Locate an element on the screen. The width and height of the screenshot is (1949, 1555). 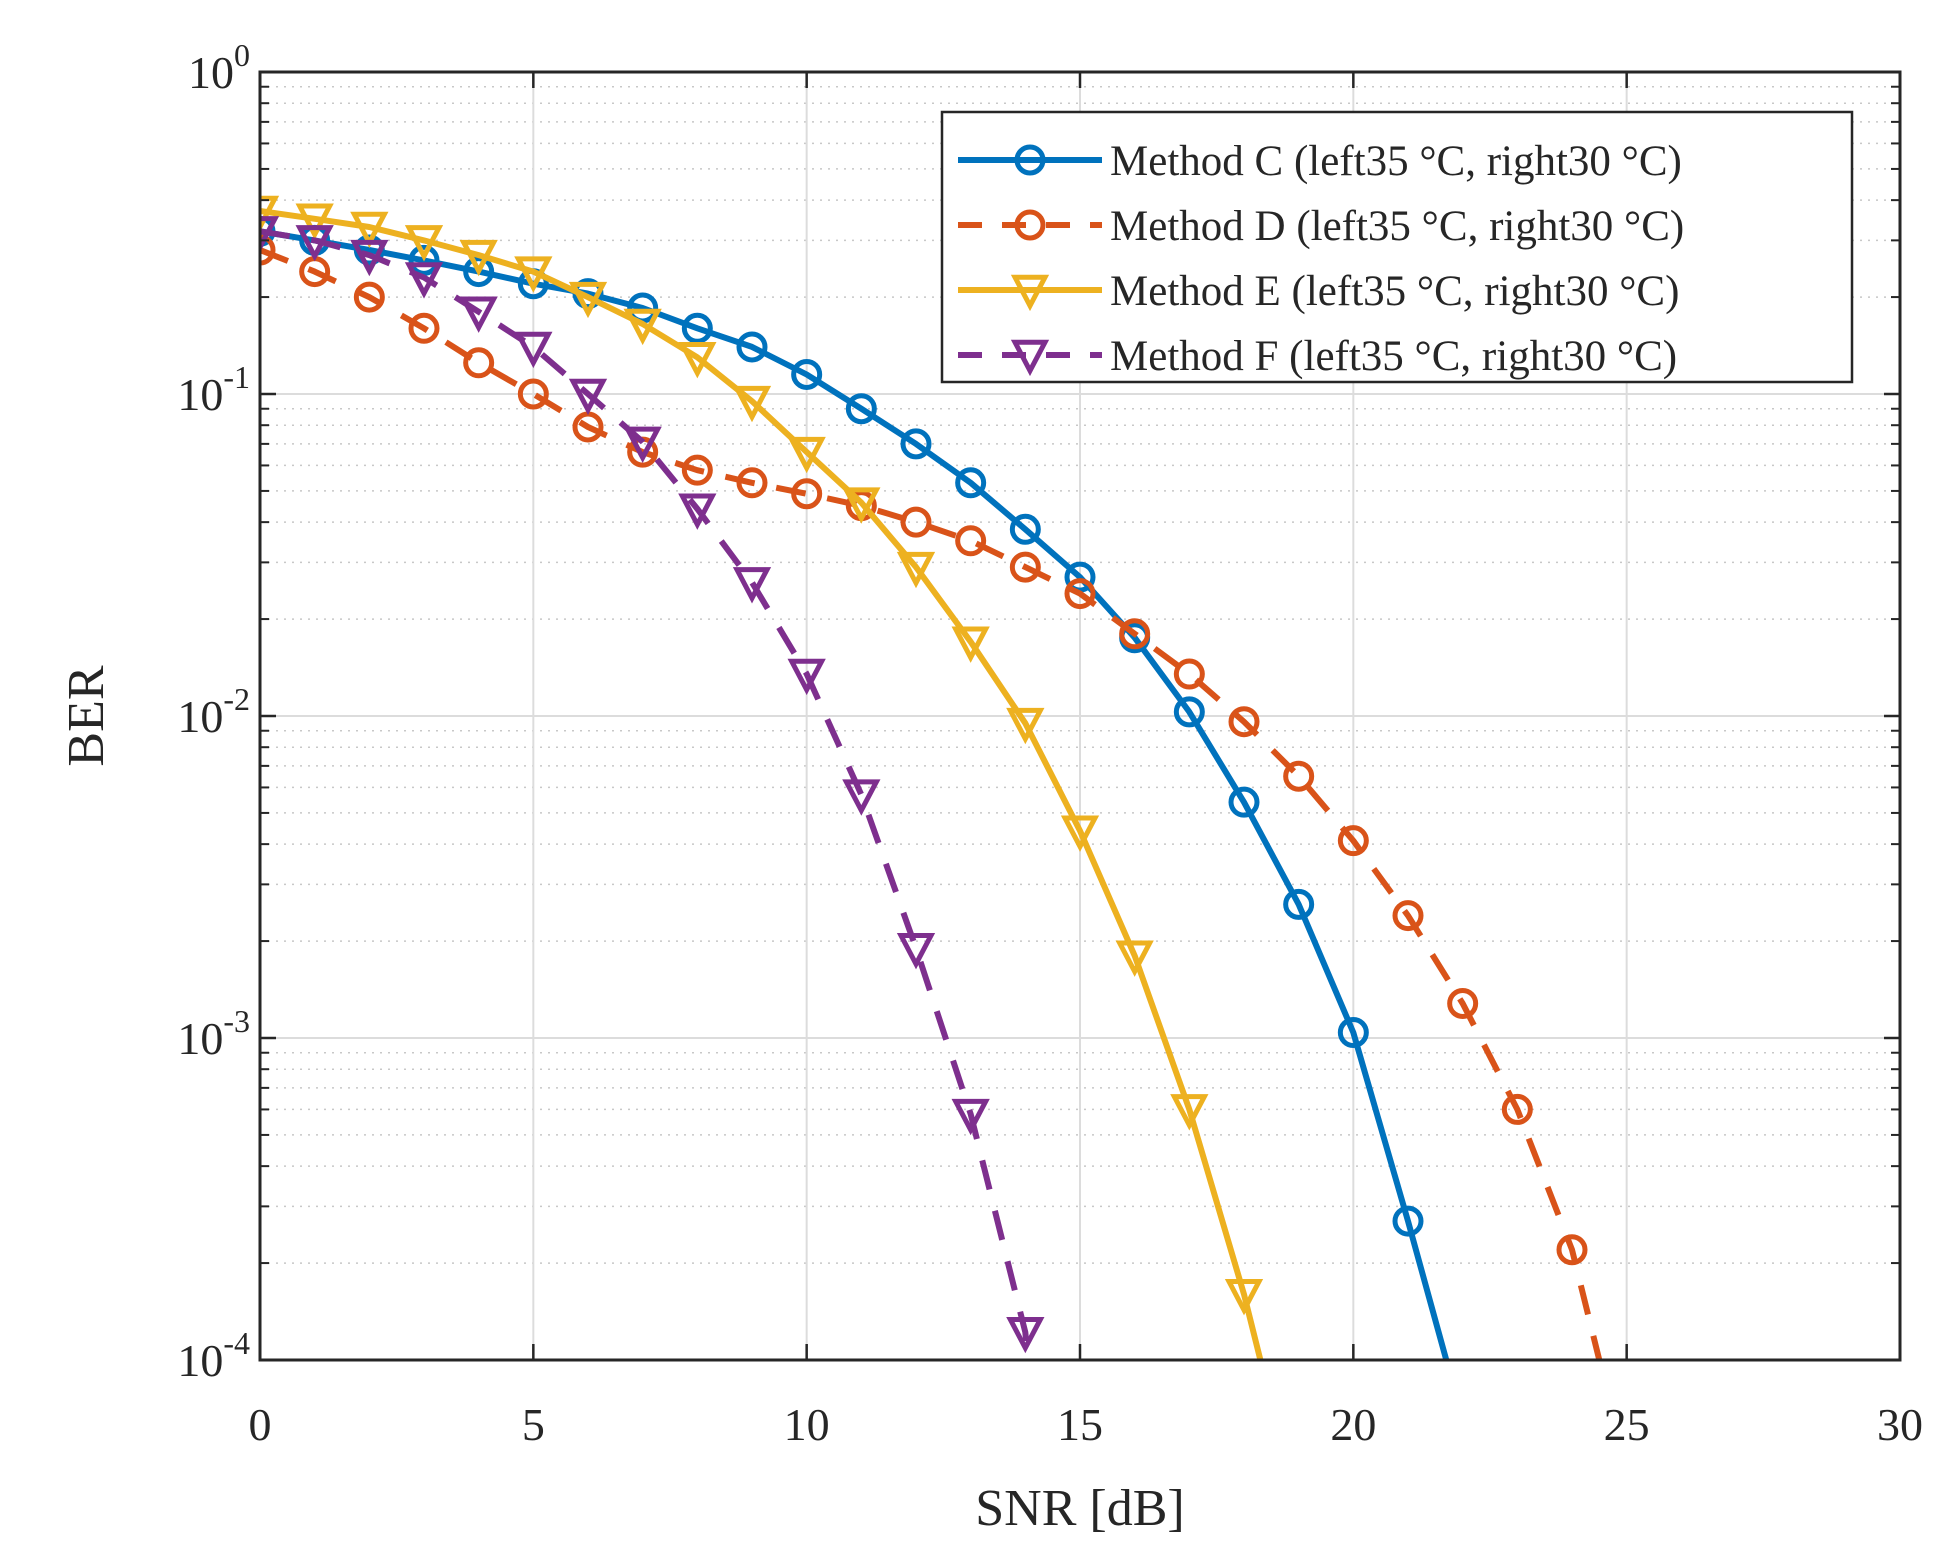
legend-entry-3: Method E (left35 °C, right30 °C) is located at coordinates (1318, 291).